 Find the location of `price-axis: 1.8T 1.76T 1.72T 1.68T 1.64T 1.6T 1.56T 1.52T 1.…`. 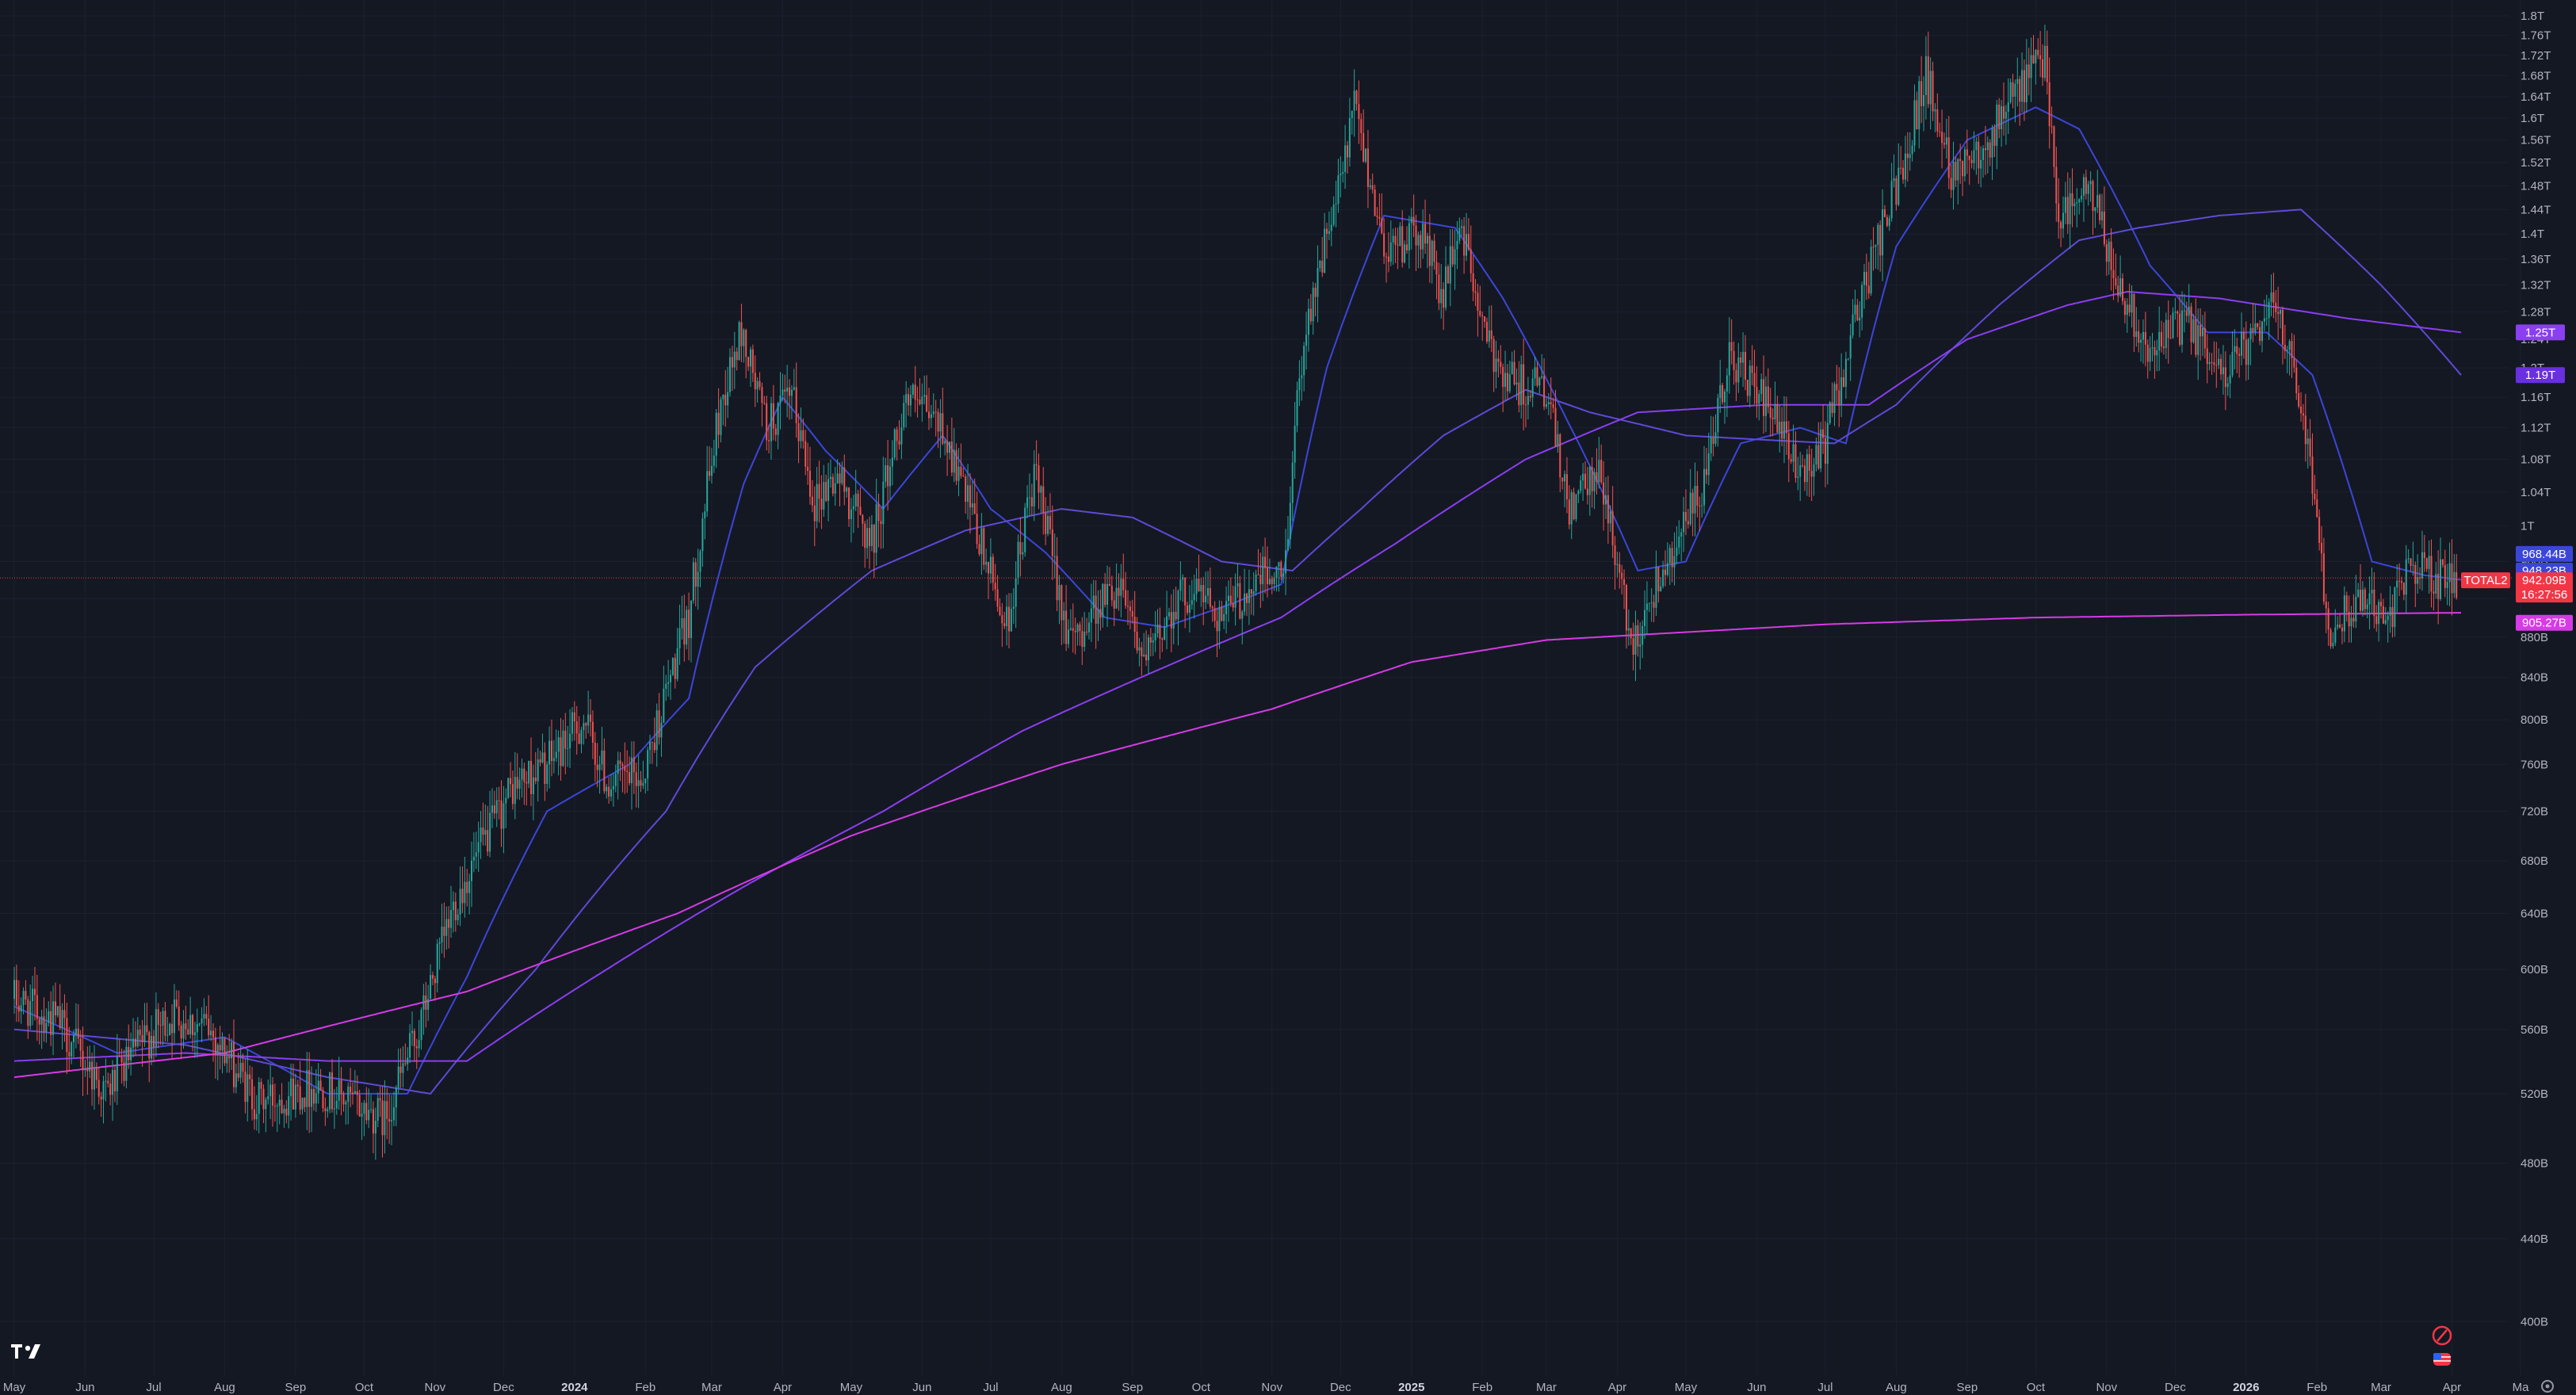

price-axis: 1.8T 1.76T 1.72T 1.68T 1.64T 1.6T 1.56T 1.52T 1.… is located at coordinates (2536, 669).